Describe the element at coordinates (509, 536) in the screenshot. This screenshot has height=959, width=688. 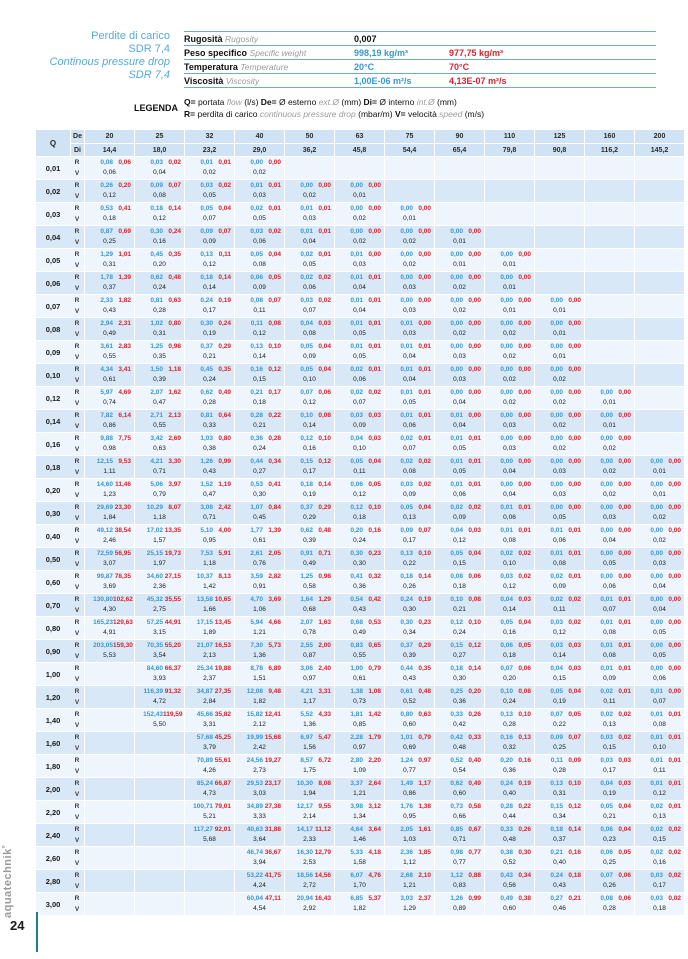
I see `data-cell: 0,01 0,01 0,08` at that location.